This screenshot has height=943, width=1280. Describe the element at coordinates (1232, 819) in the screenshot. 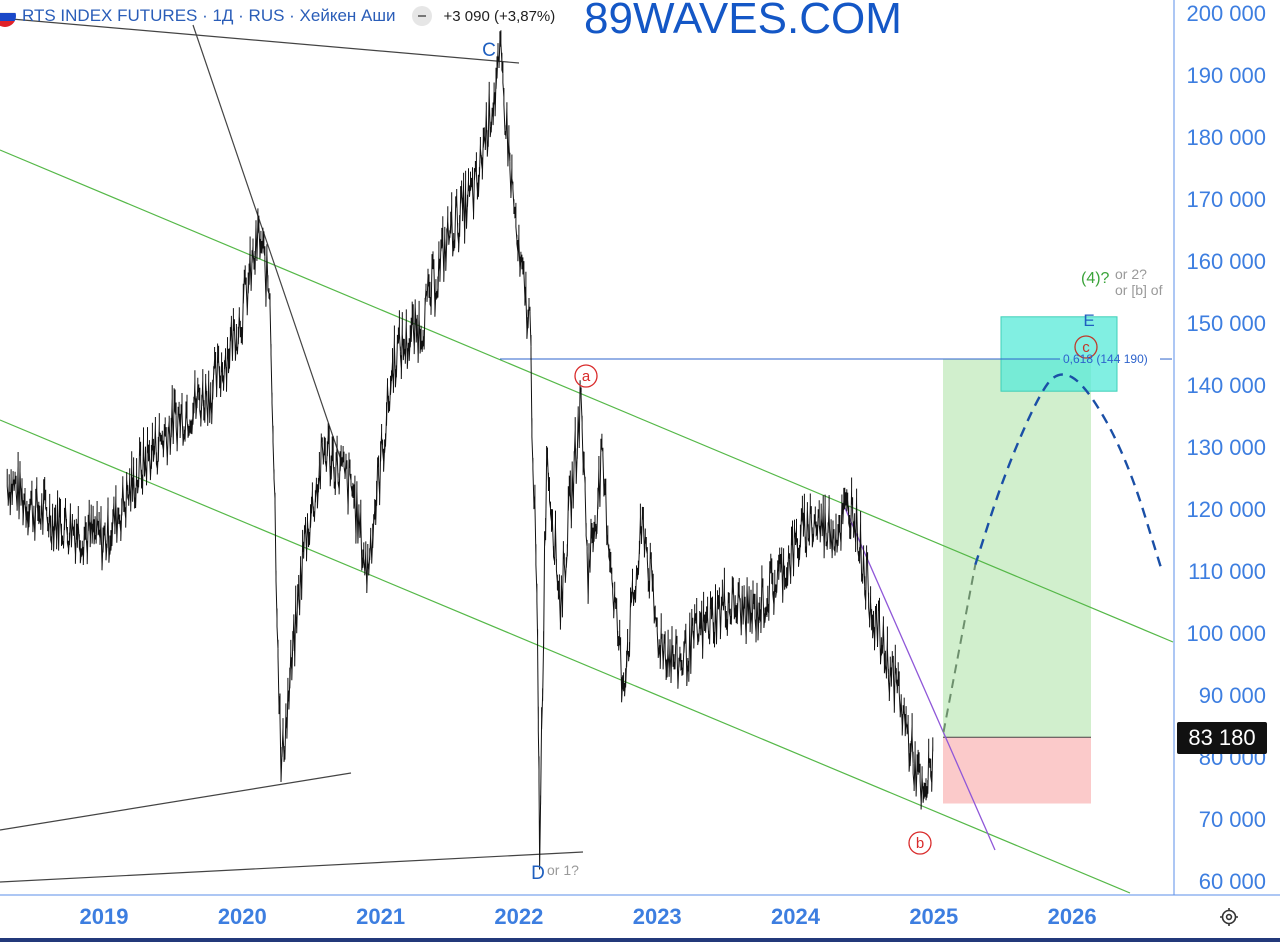

I see `y-tick-label: 70 000` at that location.